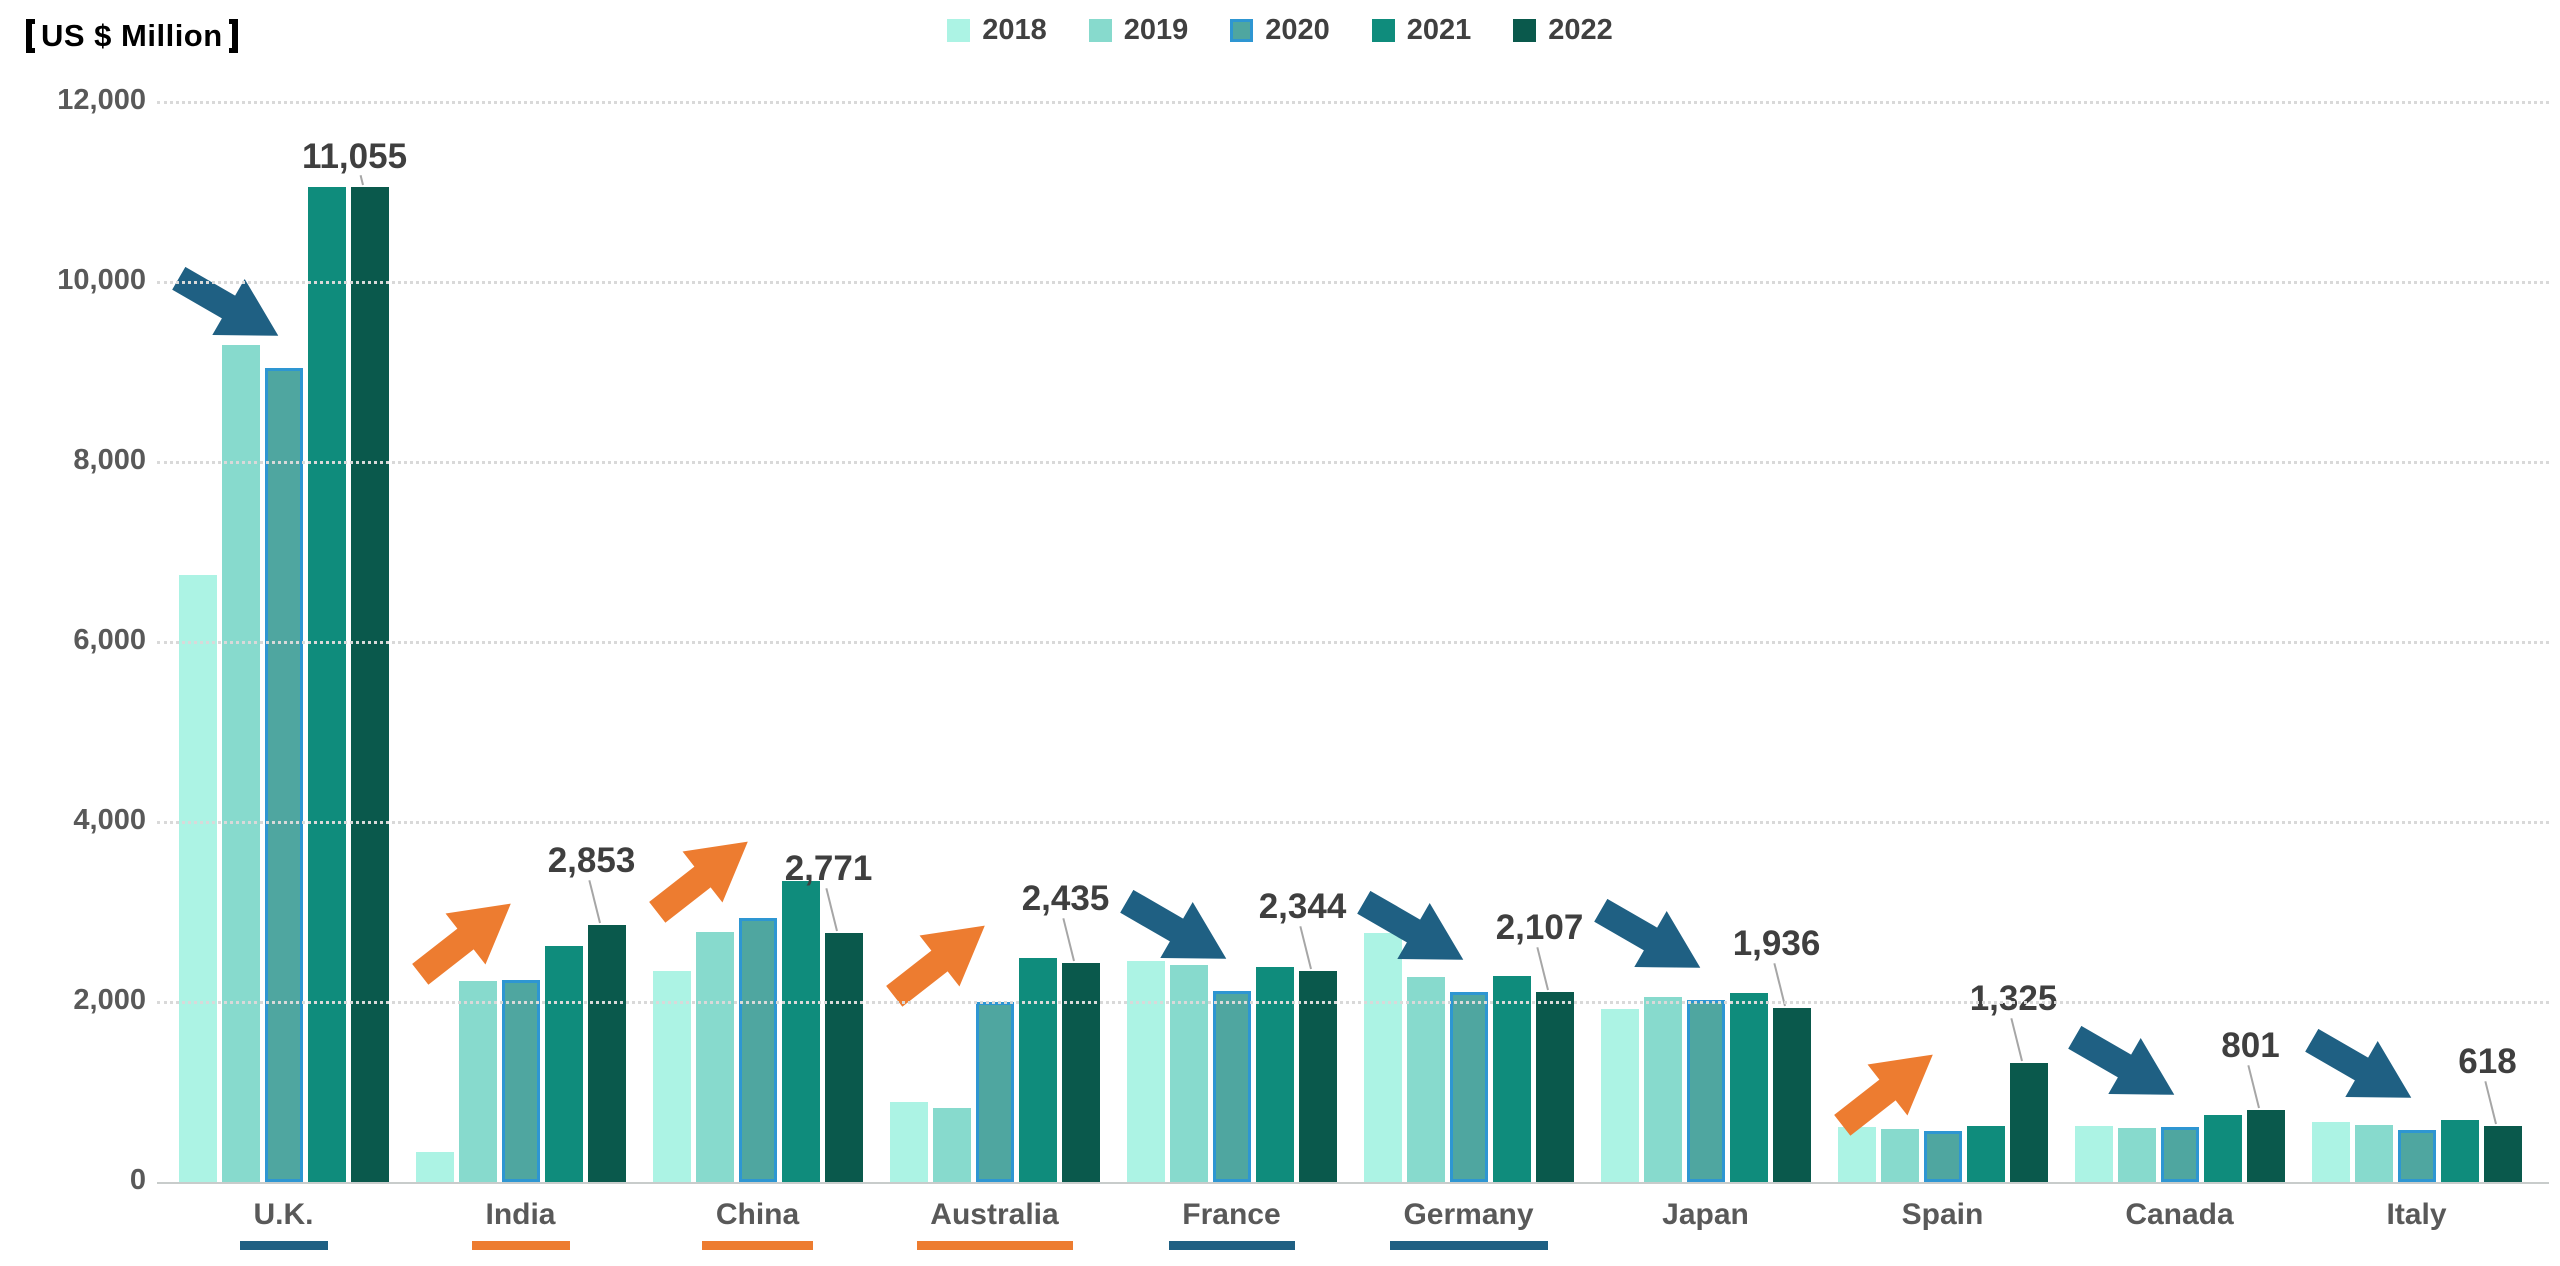  What do you see at coordinates (283, 1245) in the screenshot?
I see `category-underline-uk` at bounding box center [283, 1245].